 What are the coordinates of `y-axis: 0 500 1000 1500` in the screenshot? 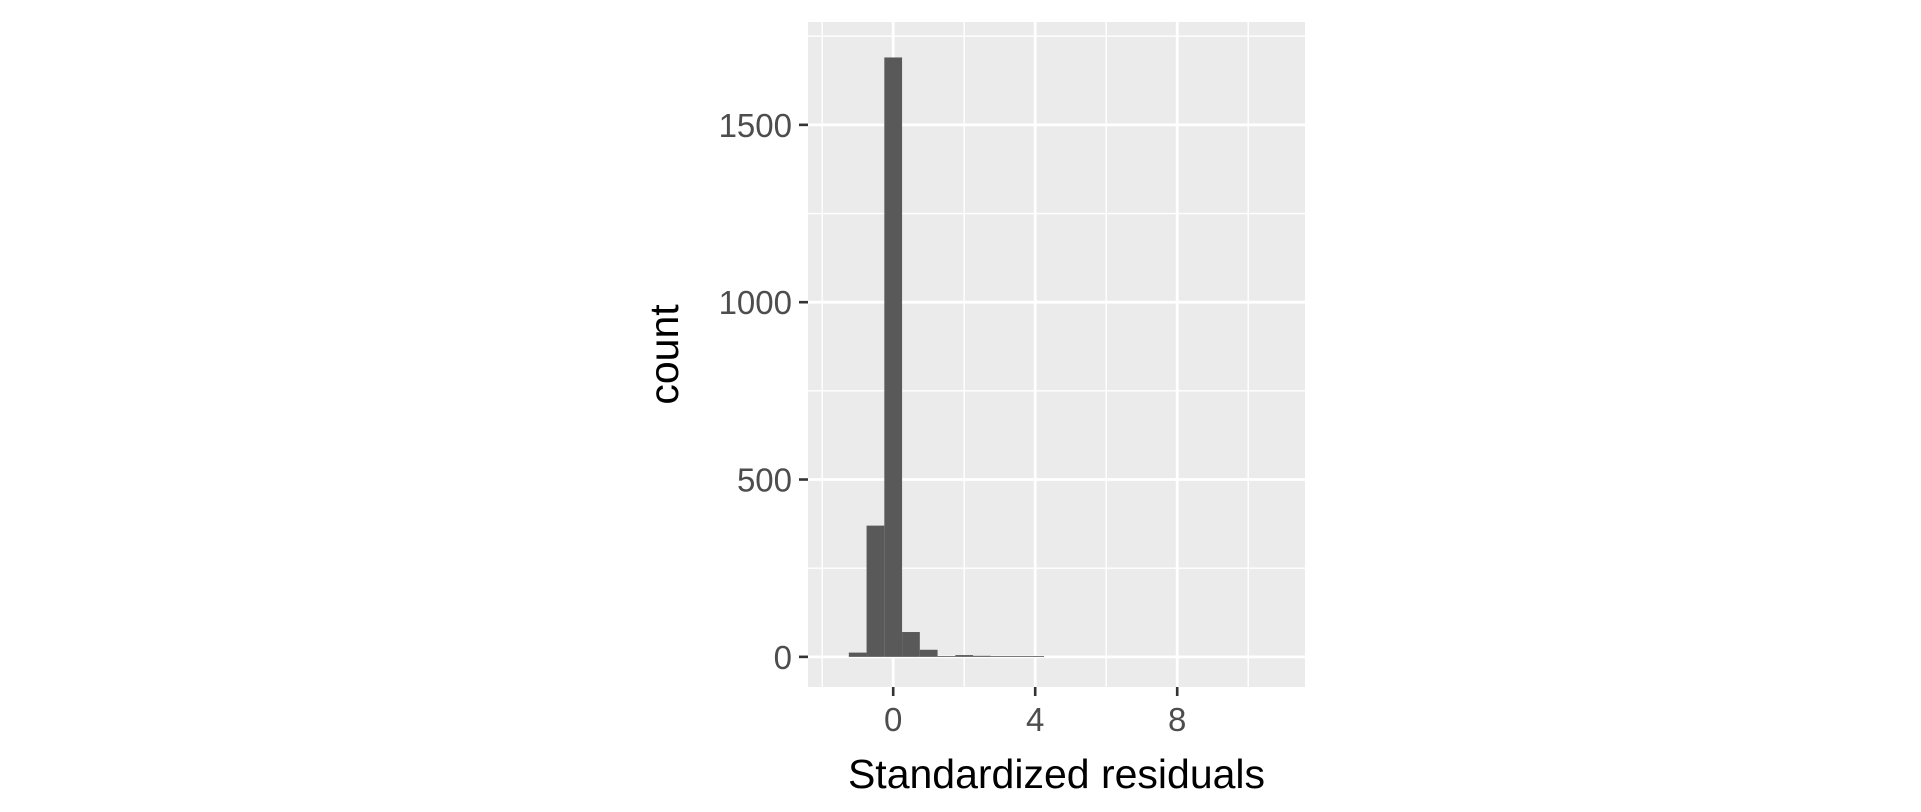 It's located at (763, 391).